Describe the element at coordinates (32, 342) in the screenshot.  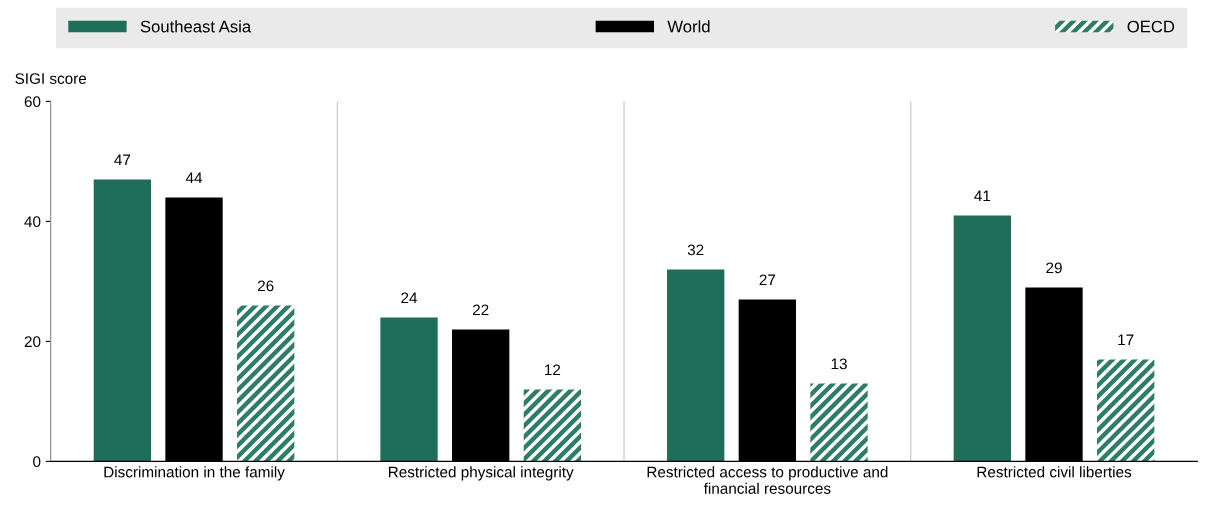
I see `y-tick-label: 20` at that location.